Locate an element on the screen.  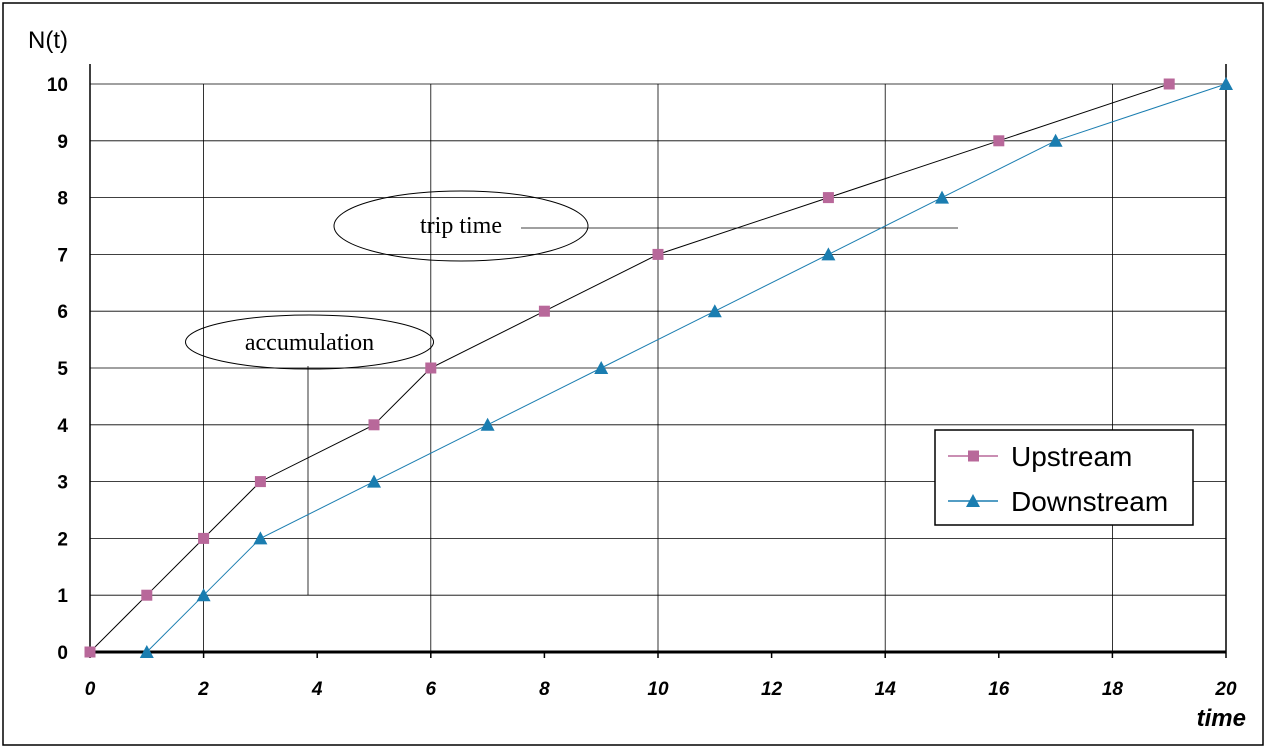
accumulation-label: accumulation is located at coordinates (309, 343).